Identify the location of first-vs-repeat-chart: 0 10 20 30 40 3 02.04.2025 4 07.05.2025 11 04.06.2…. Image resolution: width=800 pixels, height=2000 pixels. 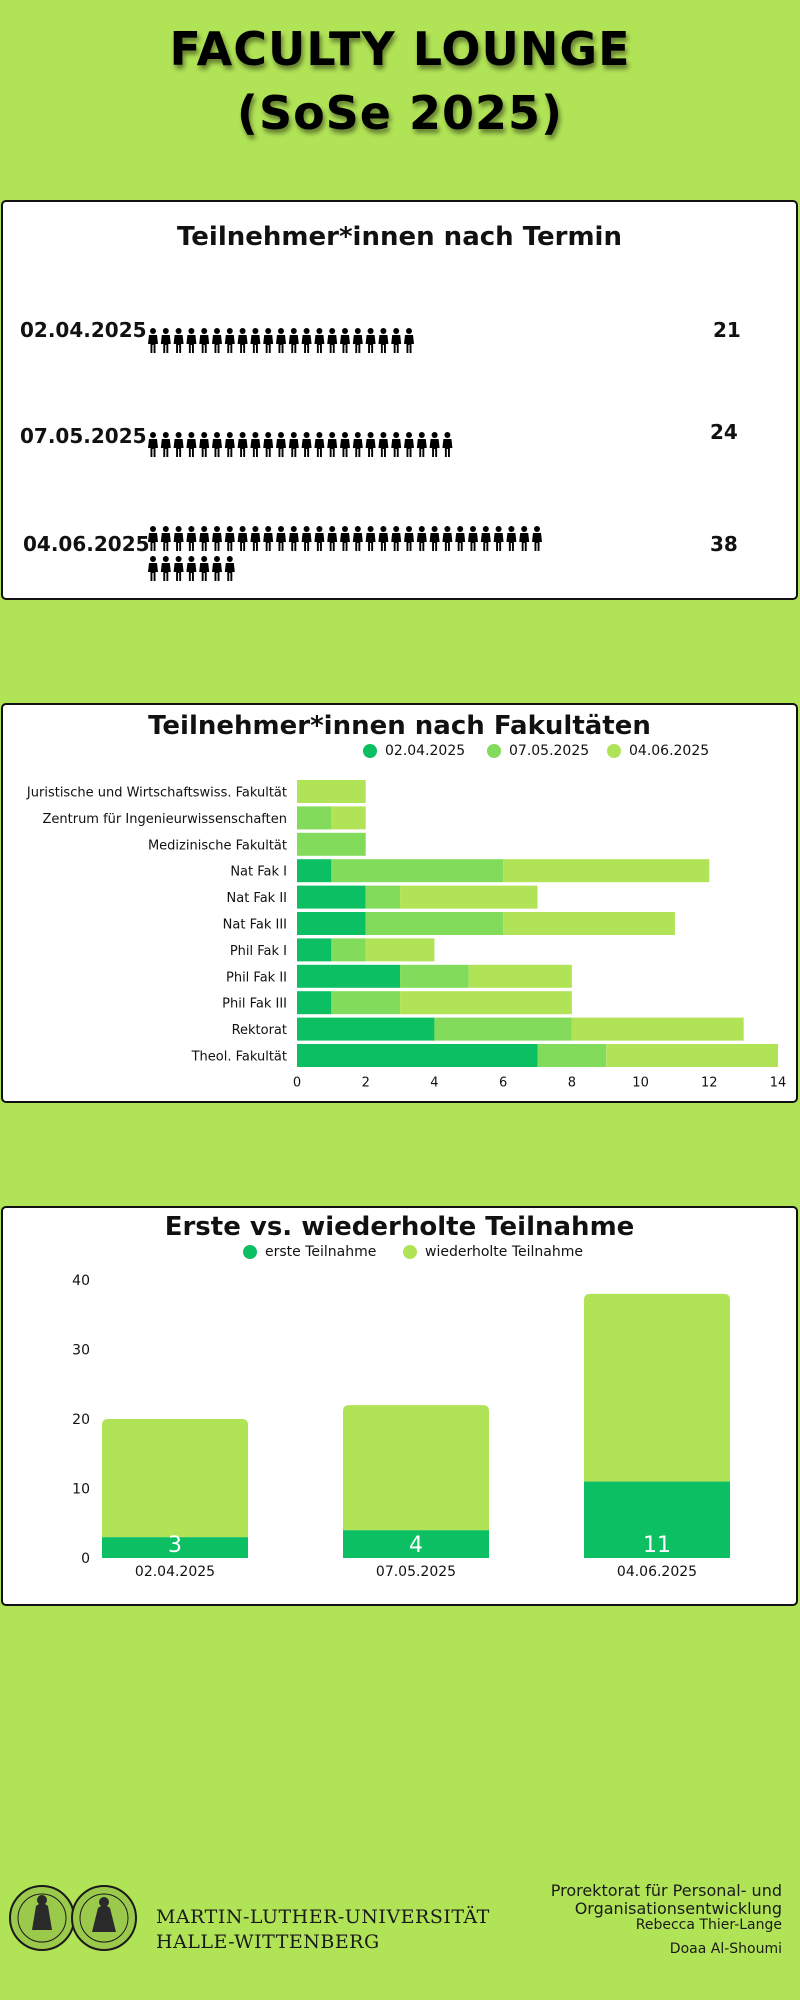
(401, 1426).